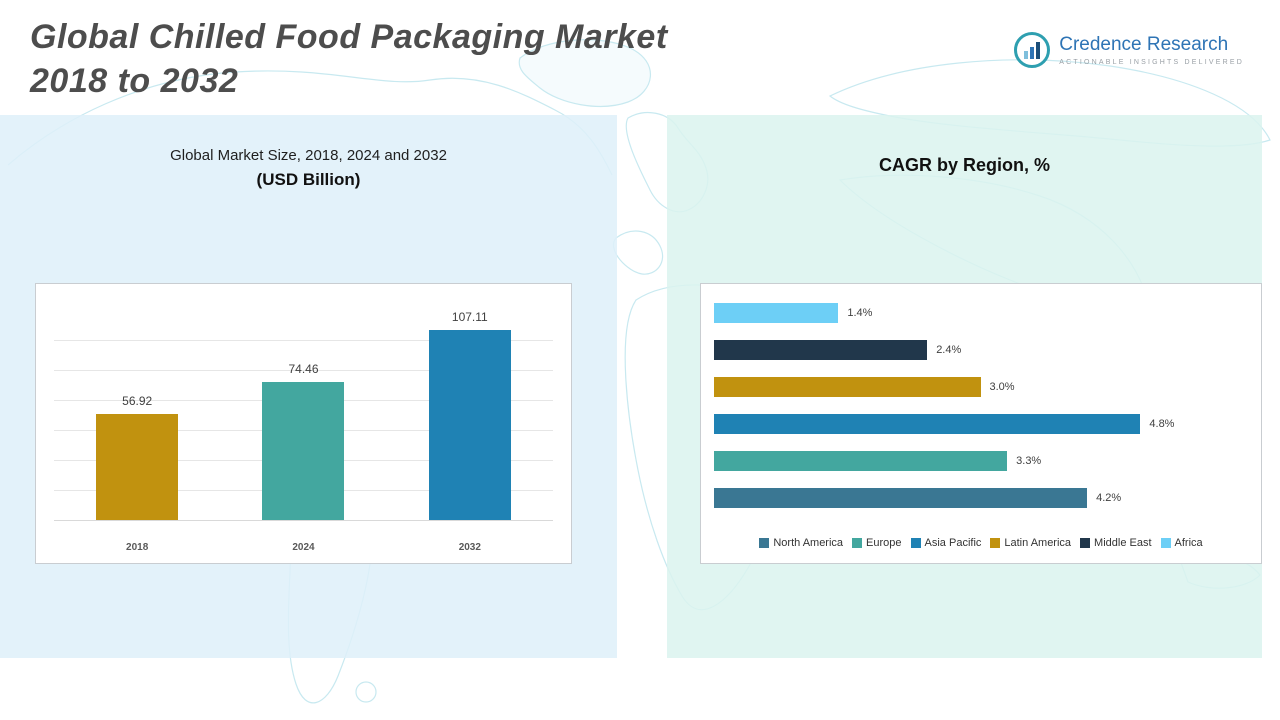  What do you see at coordinates (1038, 543) in the screenshot?
I see `legend-label: Latin America` at bounding box center [1038, 543].